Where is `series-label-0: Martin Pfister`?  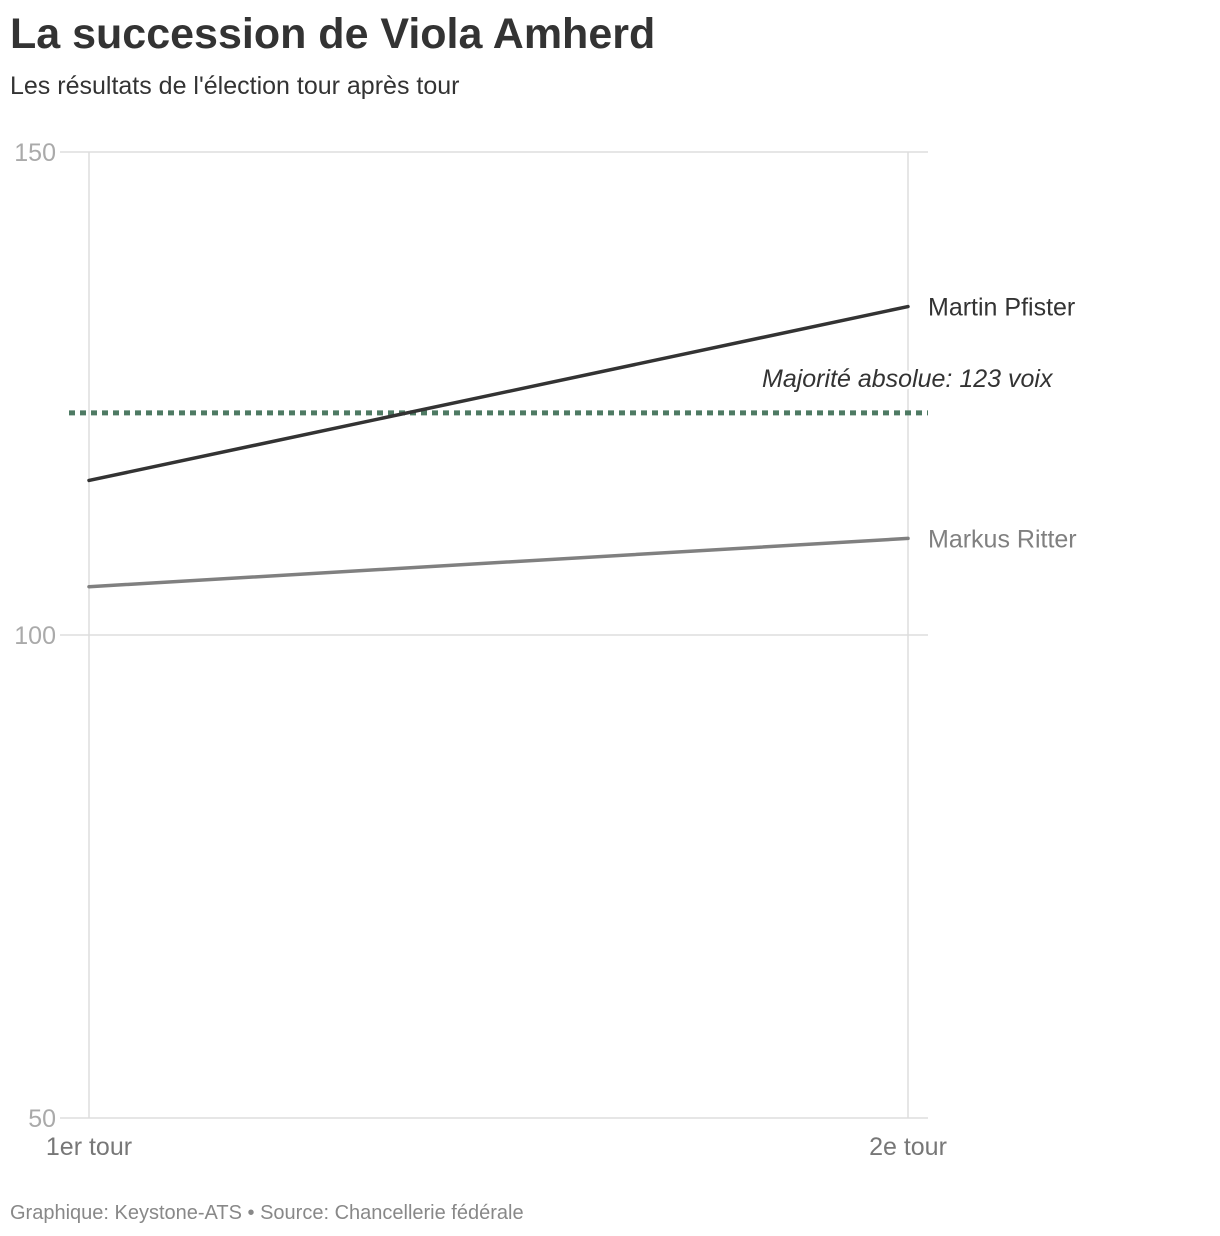 series-label-0: Martin Pfister is located at coordinates (1001, 308).